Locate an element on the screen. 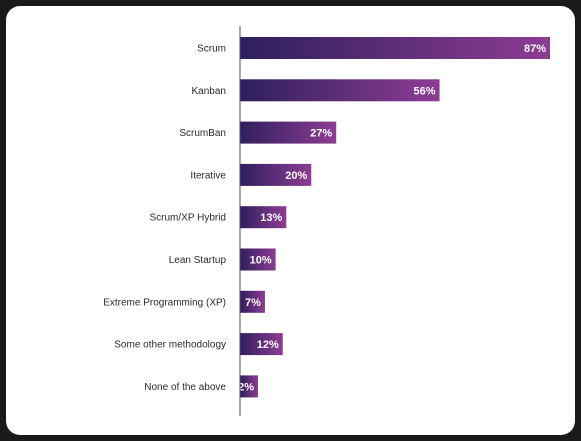 The image size is (581, 441). value-label: 13% is located at coordinates (271, 218).